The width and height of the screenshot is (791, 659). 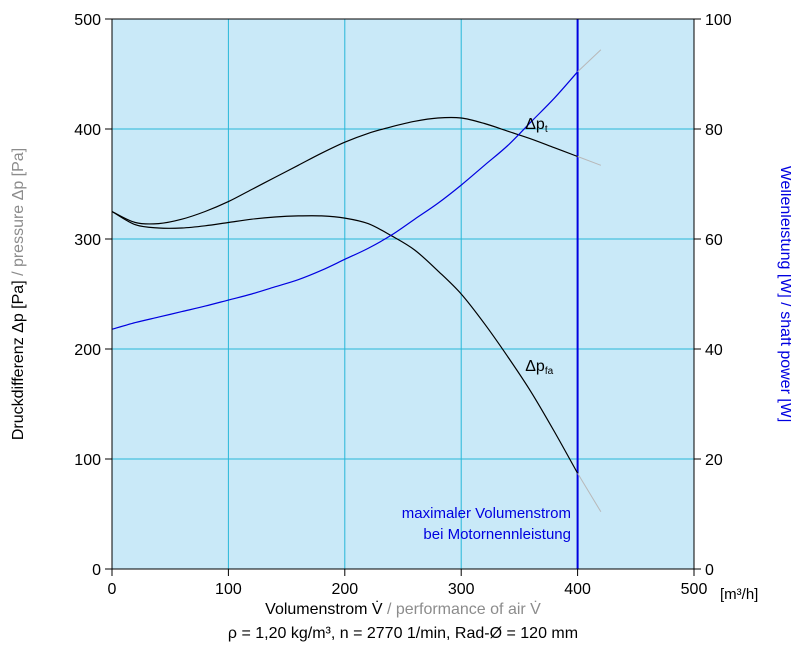 I want to click on y-left-tick-label-400: 400, so click(x=87, y=130).